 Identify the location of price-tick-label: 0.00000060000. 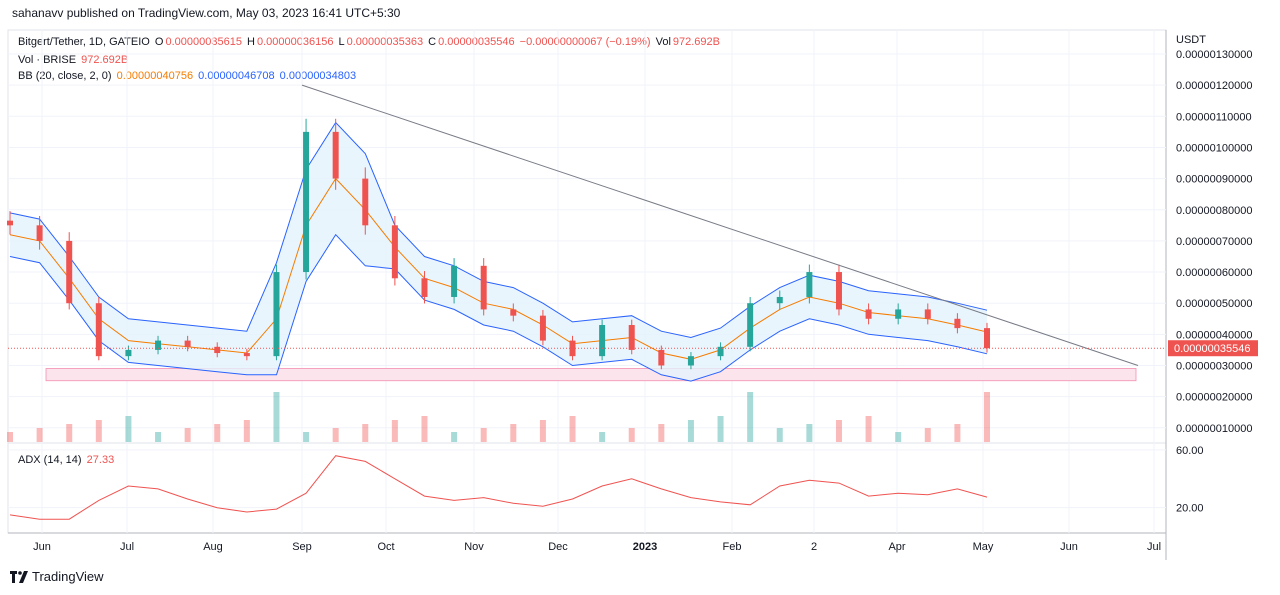
(1214, 273).